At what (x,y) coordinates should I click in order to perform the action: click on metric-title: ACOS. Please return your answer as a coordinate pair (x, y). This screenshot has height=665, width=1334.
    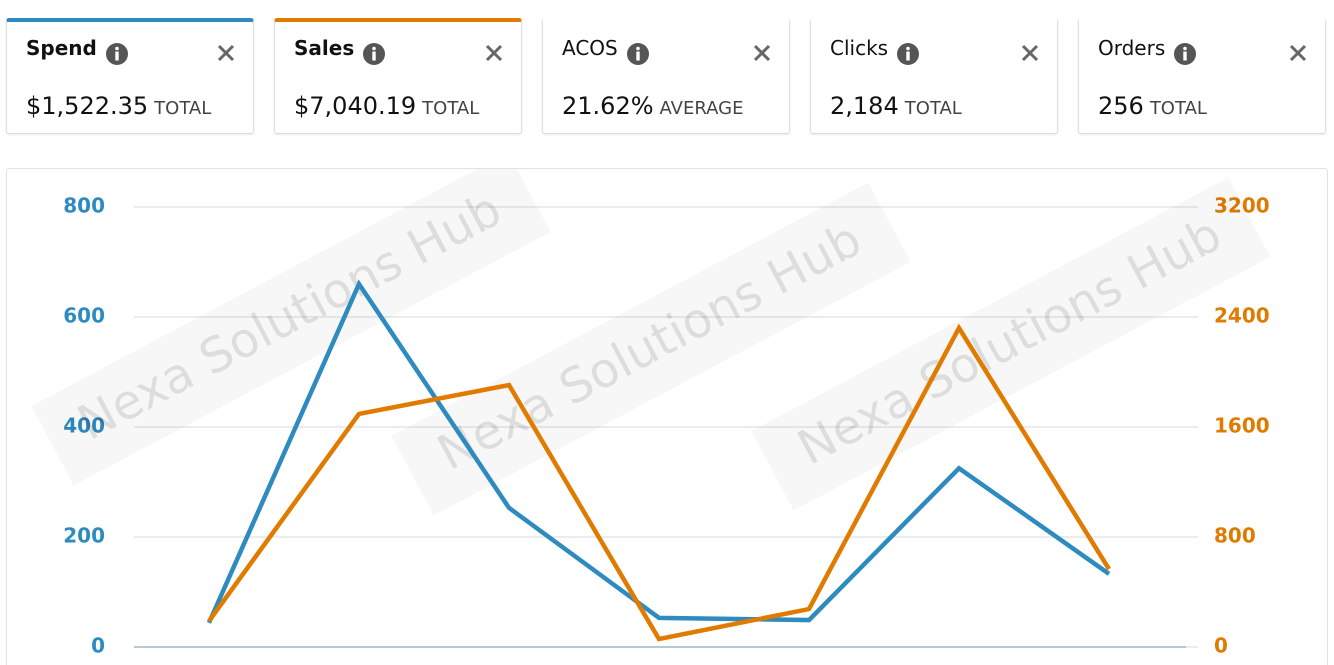
    Looking at the image, I should click on (590, 48).